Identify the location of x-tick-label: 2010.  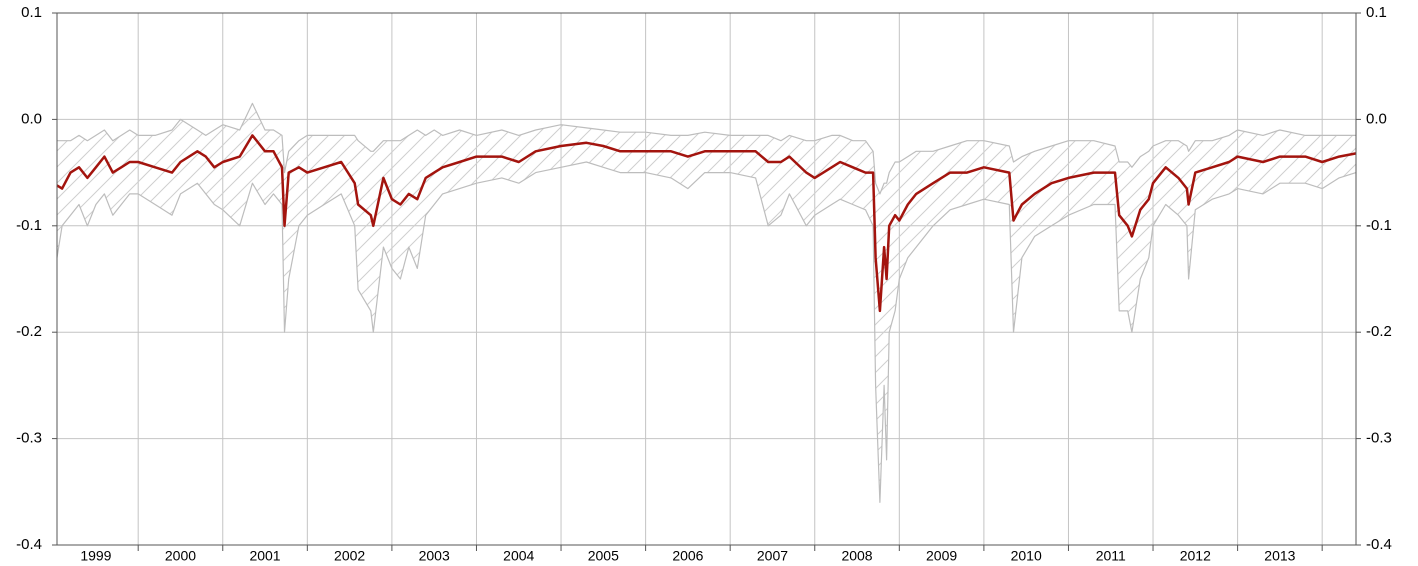
(1026, 556).